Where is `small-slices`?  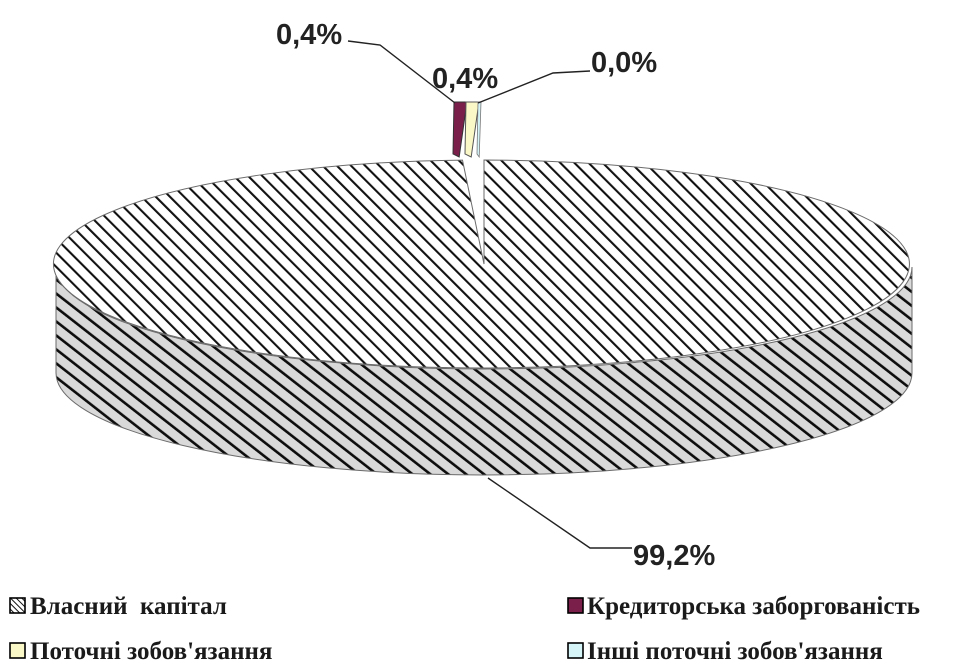
small-slices is located at coordinates (467, 130).